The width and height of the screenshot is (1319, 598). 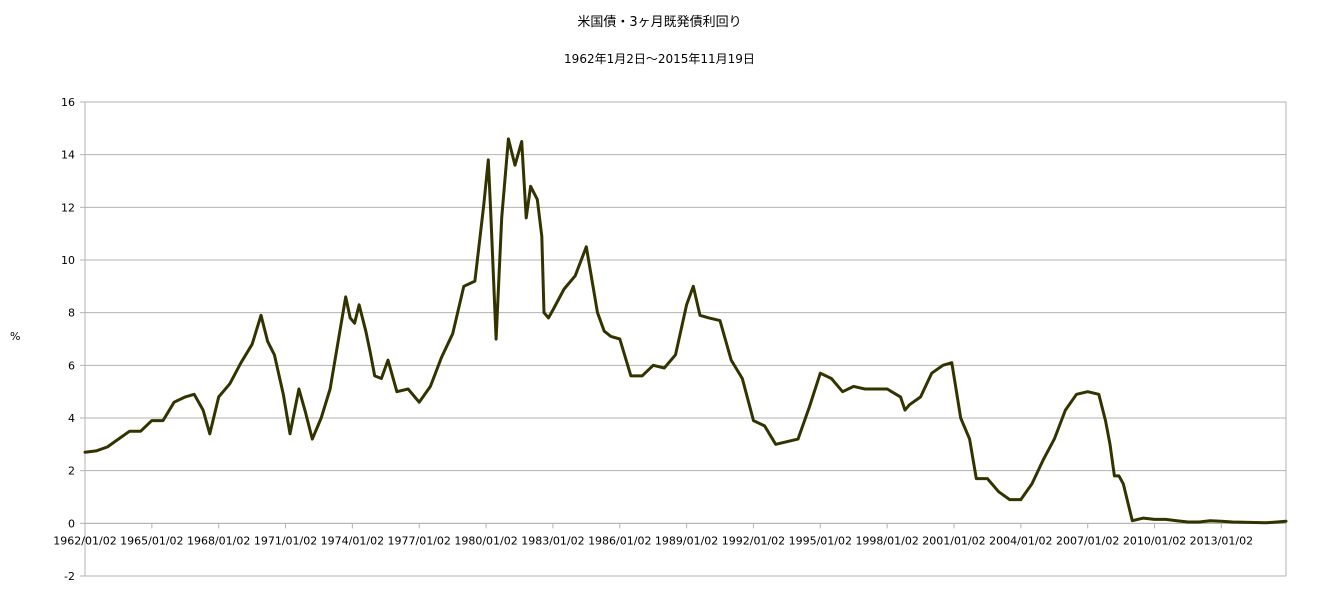 I want to click on chart-title: 米国債・3ヶ月既発債利回り, so click(x=659, y=22).